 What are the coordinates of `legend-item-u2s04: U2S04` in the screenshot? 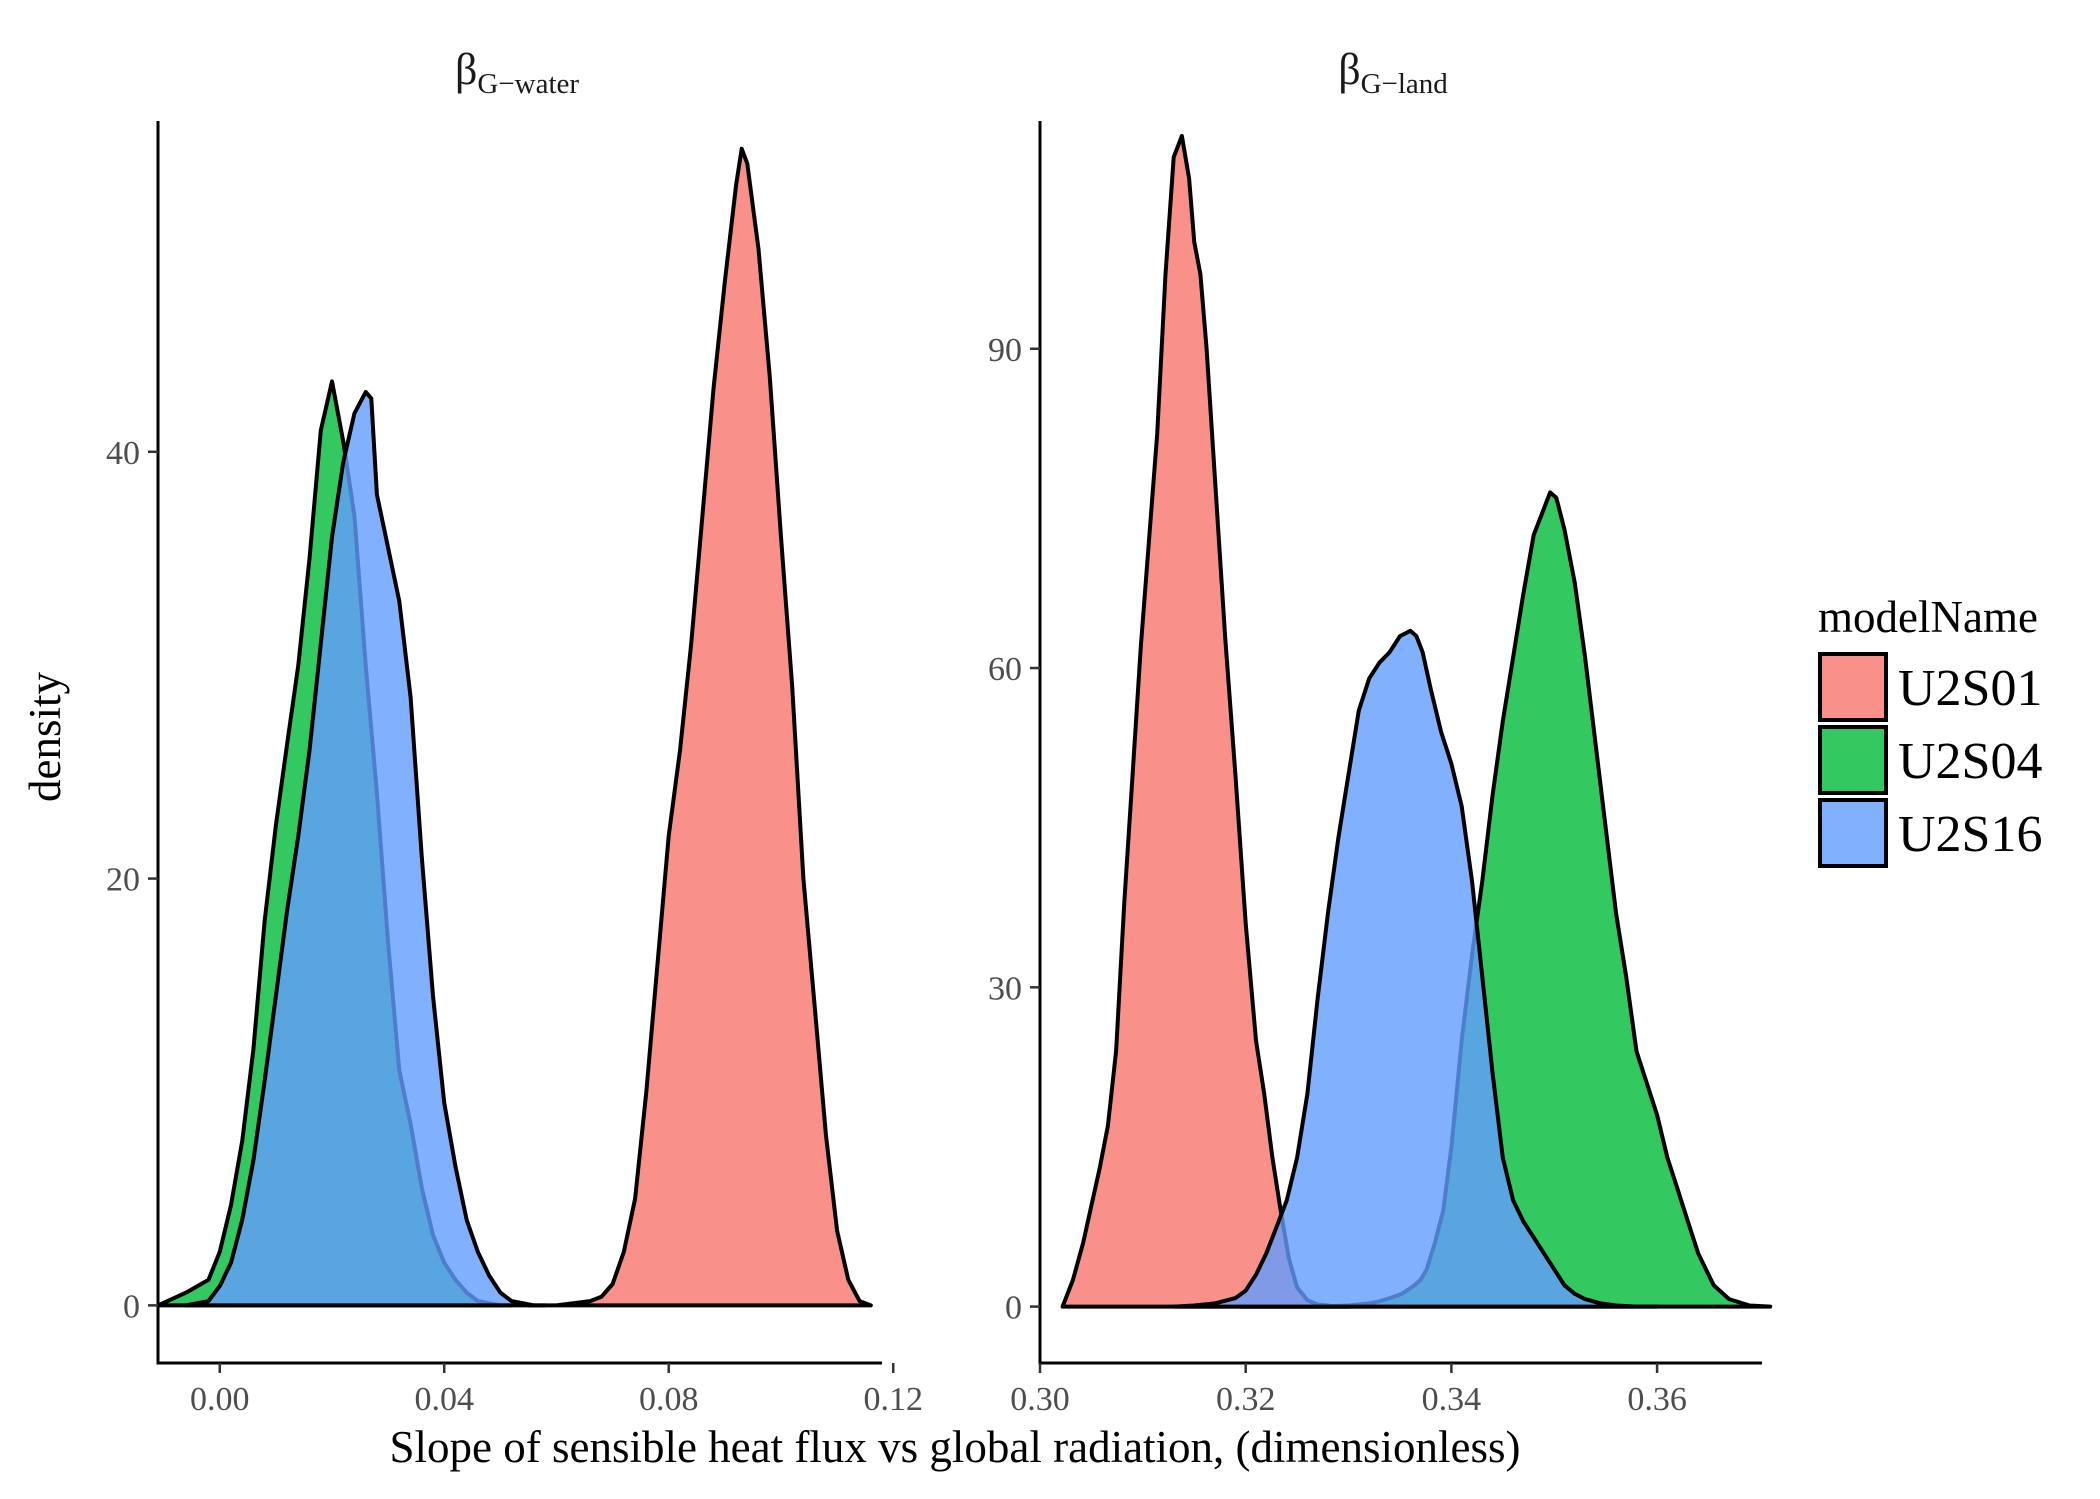 It's located at (1930, 760).